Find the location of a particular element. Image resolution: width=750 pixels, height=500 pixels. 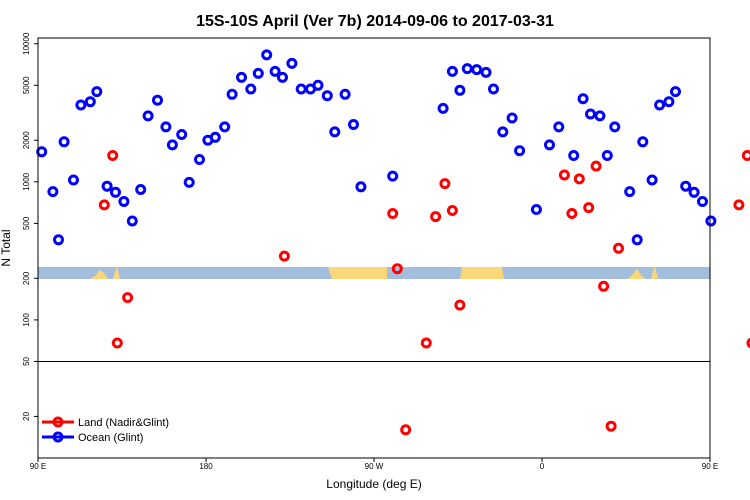

x-tick-label: 0 is located at coordinates (542, 466).